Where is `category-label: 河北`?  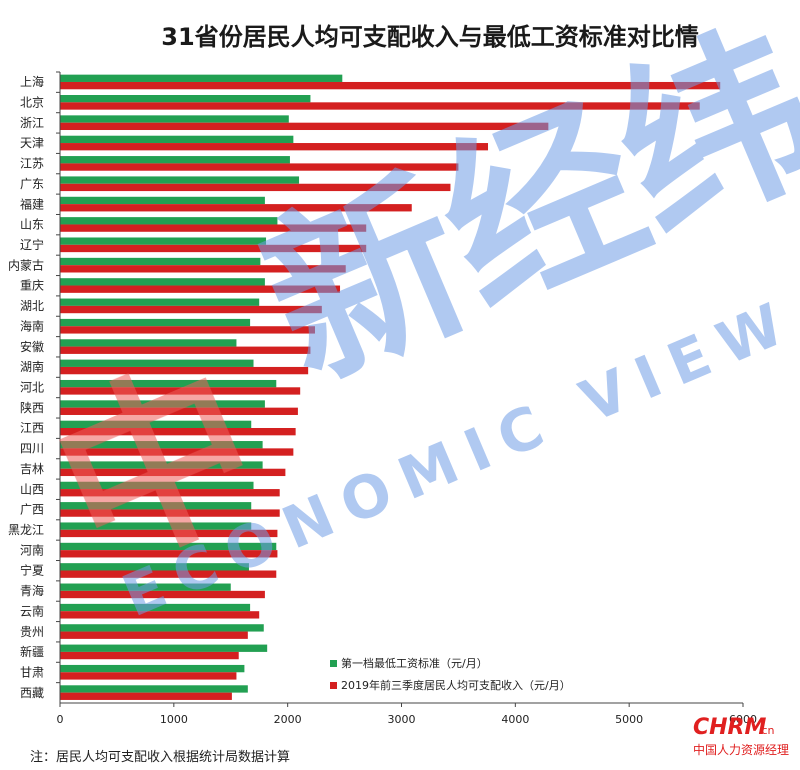
category-label: 河北 is located at coordinates (32, 388).